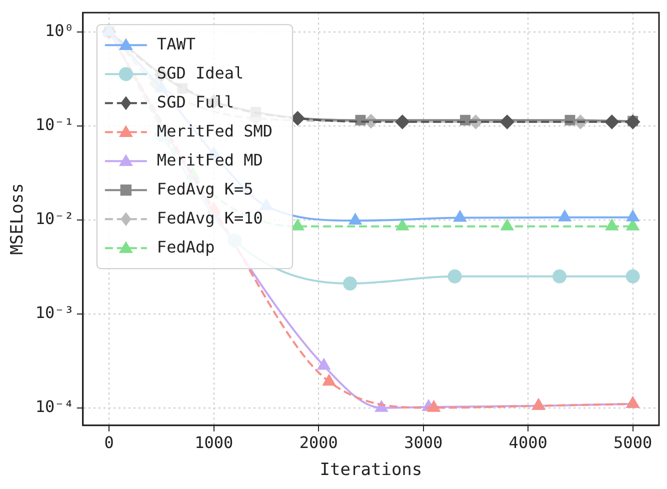 This screenshot has height=489, width=667. I want to click on legend-label: TAWT, so click(176, 44).